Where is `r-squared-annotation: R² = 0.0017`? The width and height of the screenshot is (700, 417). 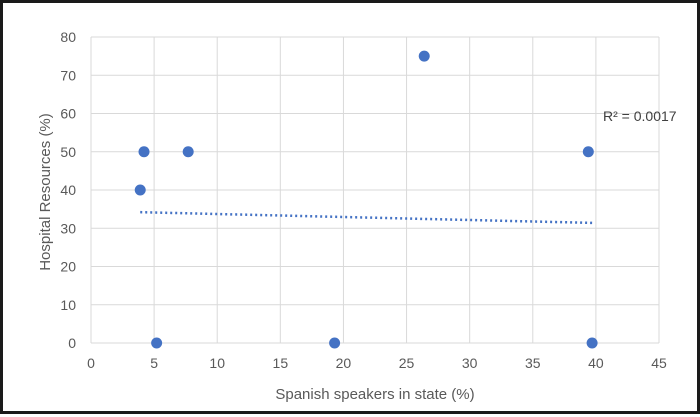 r-squared-annotation: R² = 0.0017 is located at coordinates (640, 116).